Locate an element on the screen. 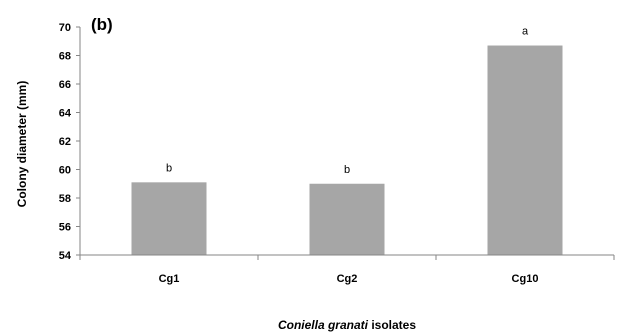 The image size is (630, 336). panel-label: (b) is located at coordinates (102, 24).